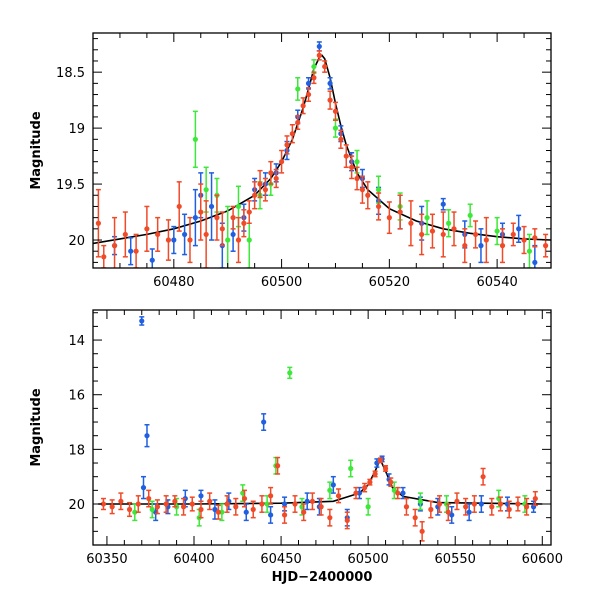 This screenshot has width=600, height=600. Describe the element at coordinates (70, 185) in the screenshot. I see `y-tick-label: 19.5` at that location.